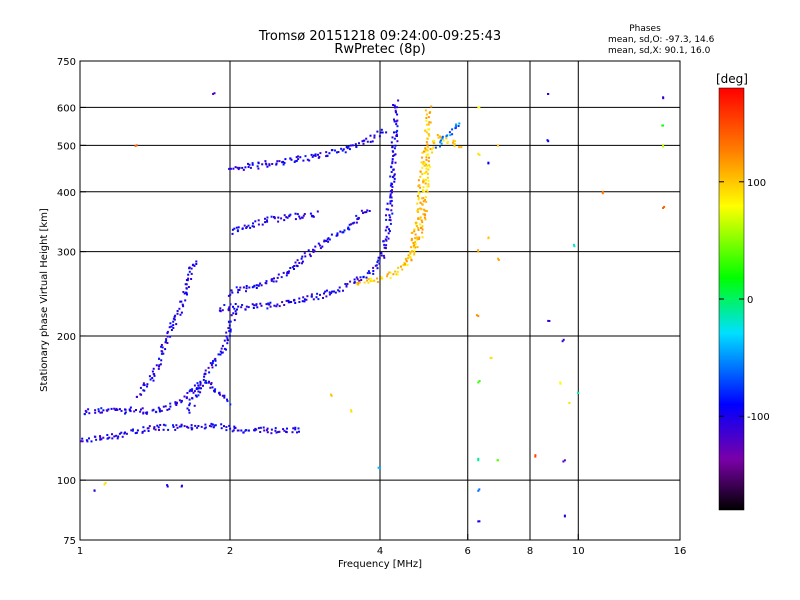 Image resolution: width=800 pixels, height=600 pixels. Describe the element at coordinates (66, 253) in the screenshot. I see `y-tick-label: 300` at that location.